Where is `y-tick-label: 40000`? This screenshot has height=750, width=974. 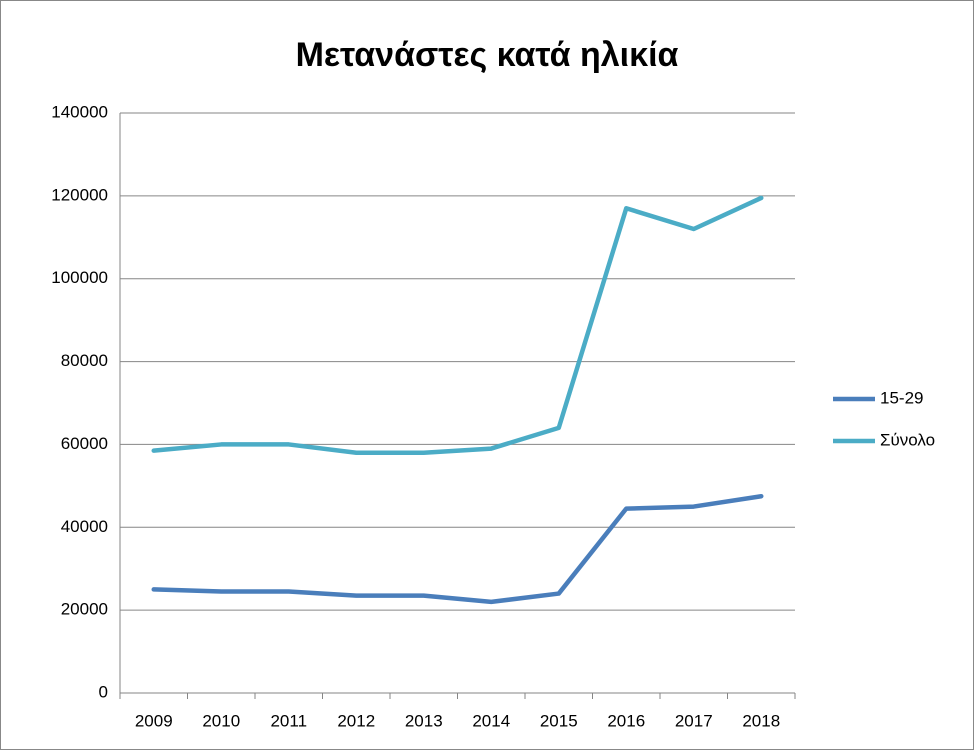 y-tick-label: 40000 is located at coordinates (84, 526).